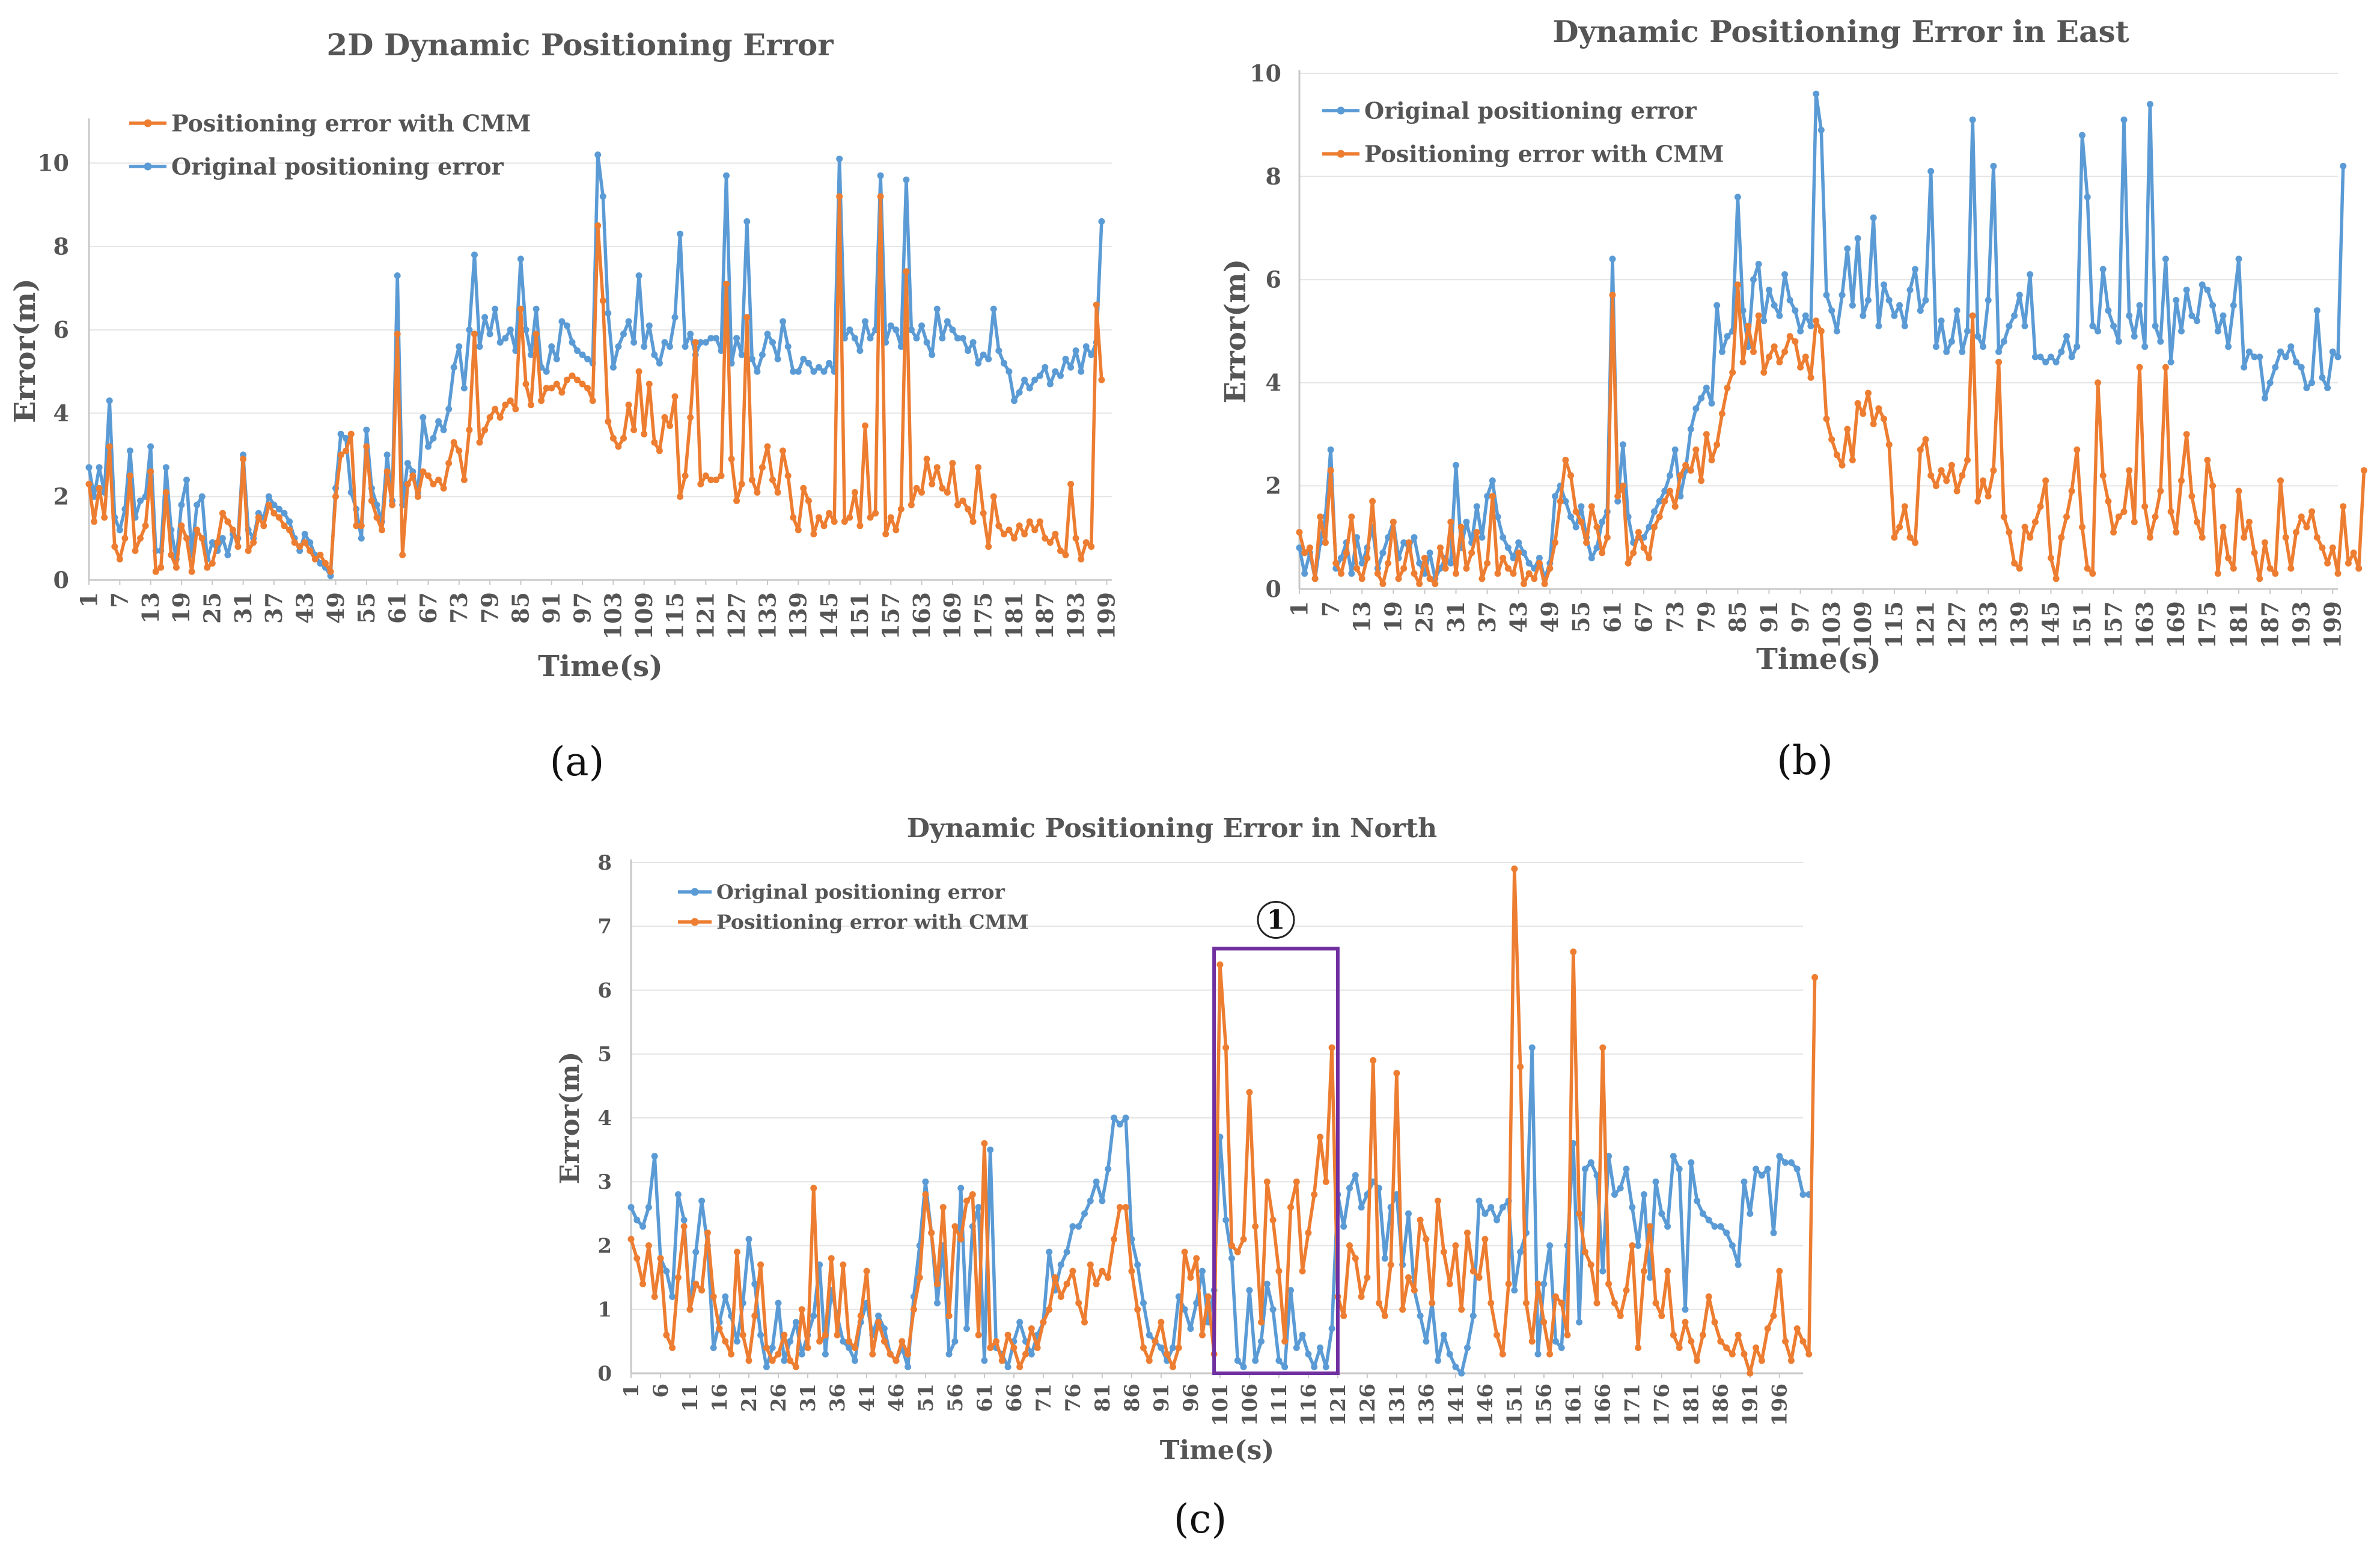  I want to click on x-tick-label: 161, so click(1574, 1405).